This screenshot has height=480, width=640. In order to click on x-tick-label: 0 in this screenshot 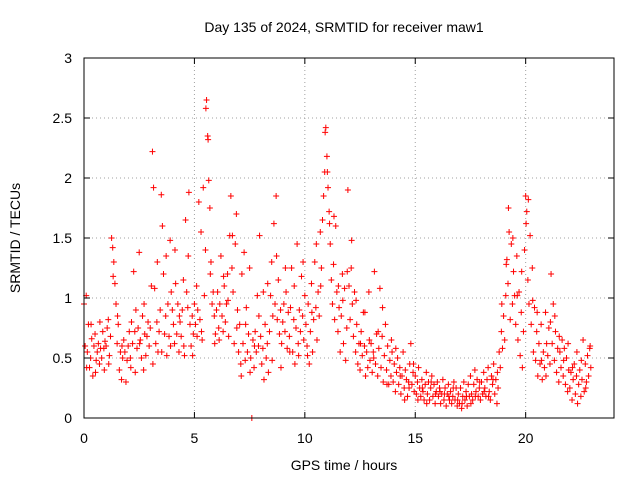, I will do `click(84, 438)`.